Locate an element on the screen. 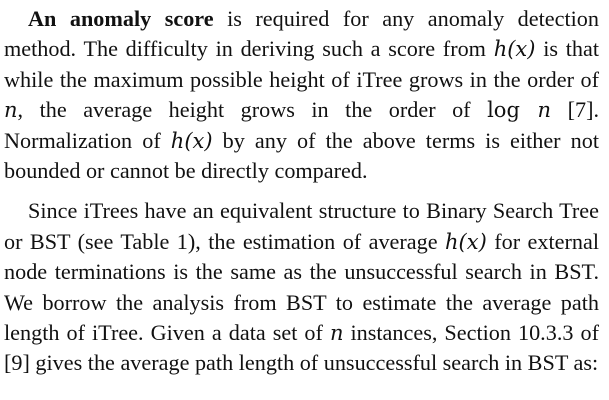 The image size is (609, 400). math-log: log is located at coordinates (503, 110).